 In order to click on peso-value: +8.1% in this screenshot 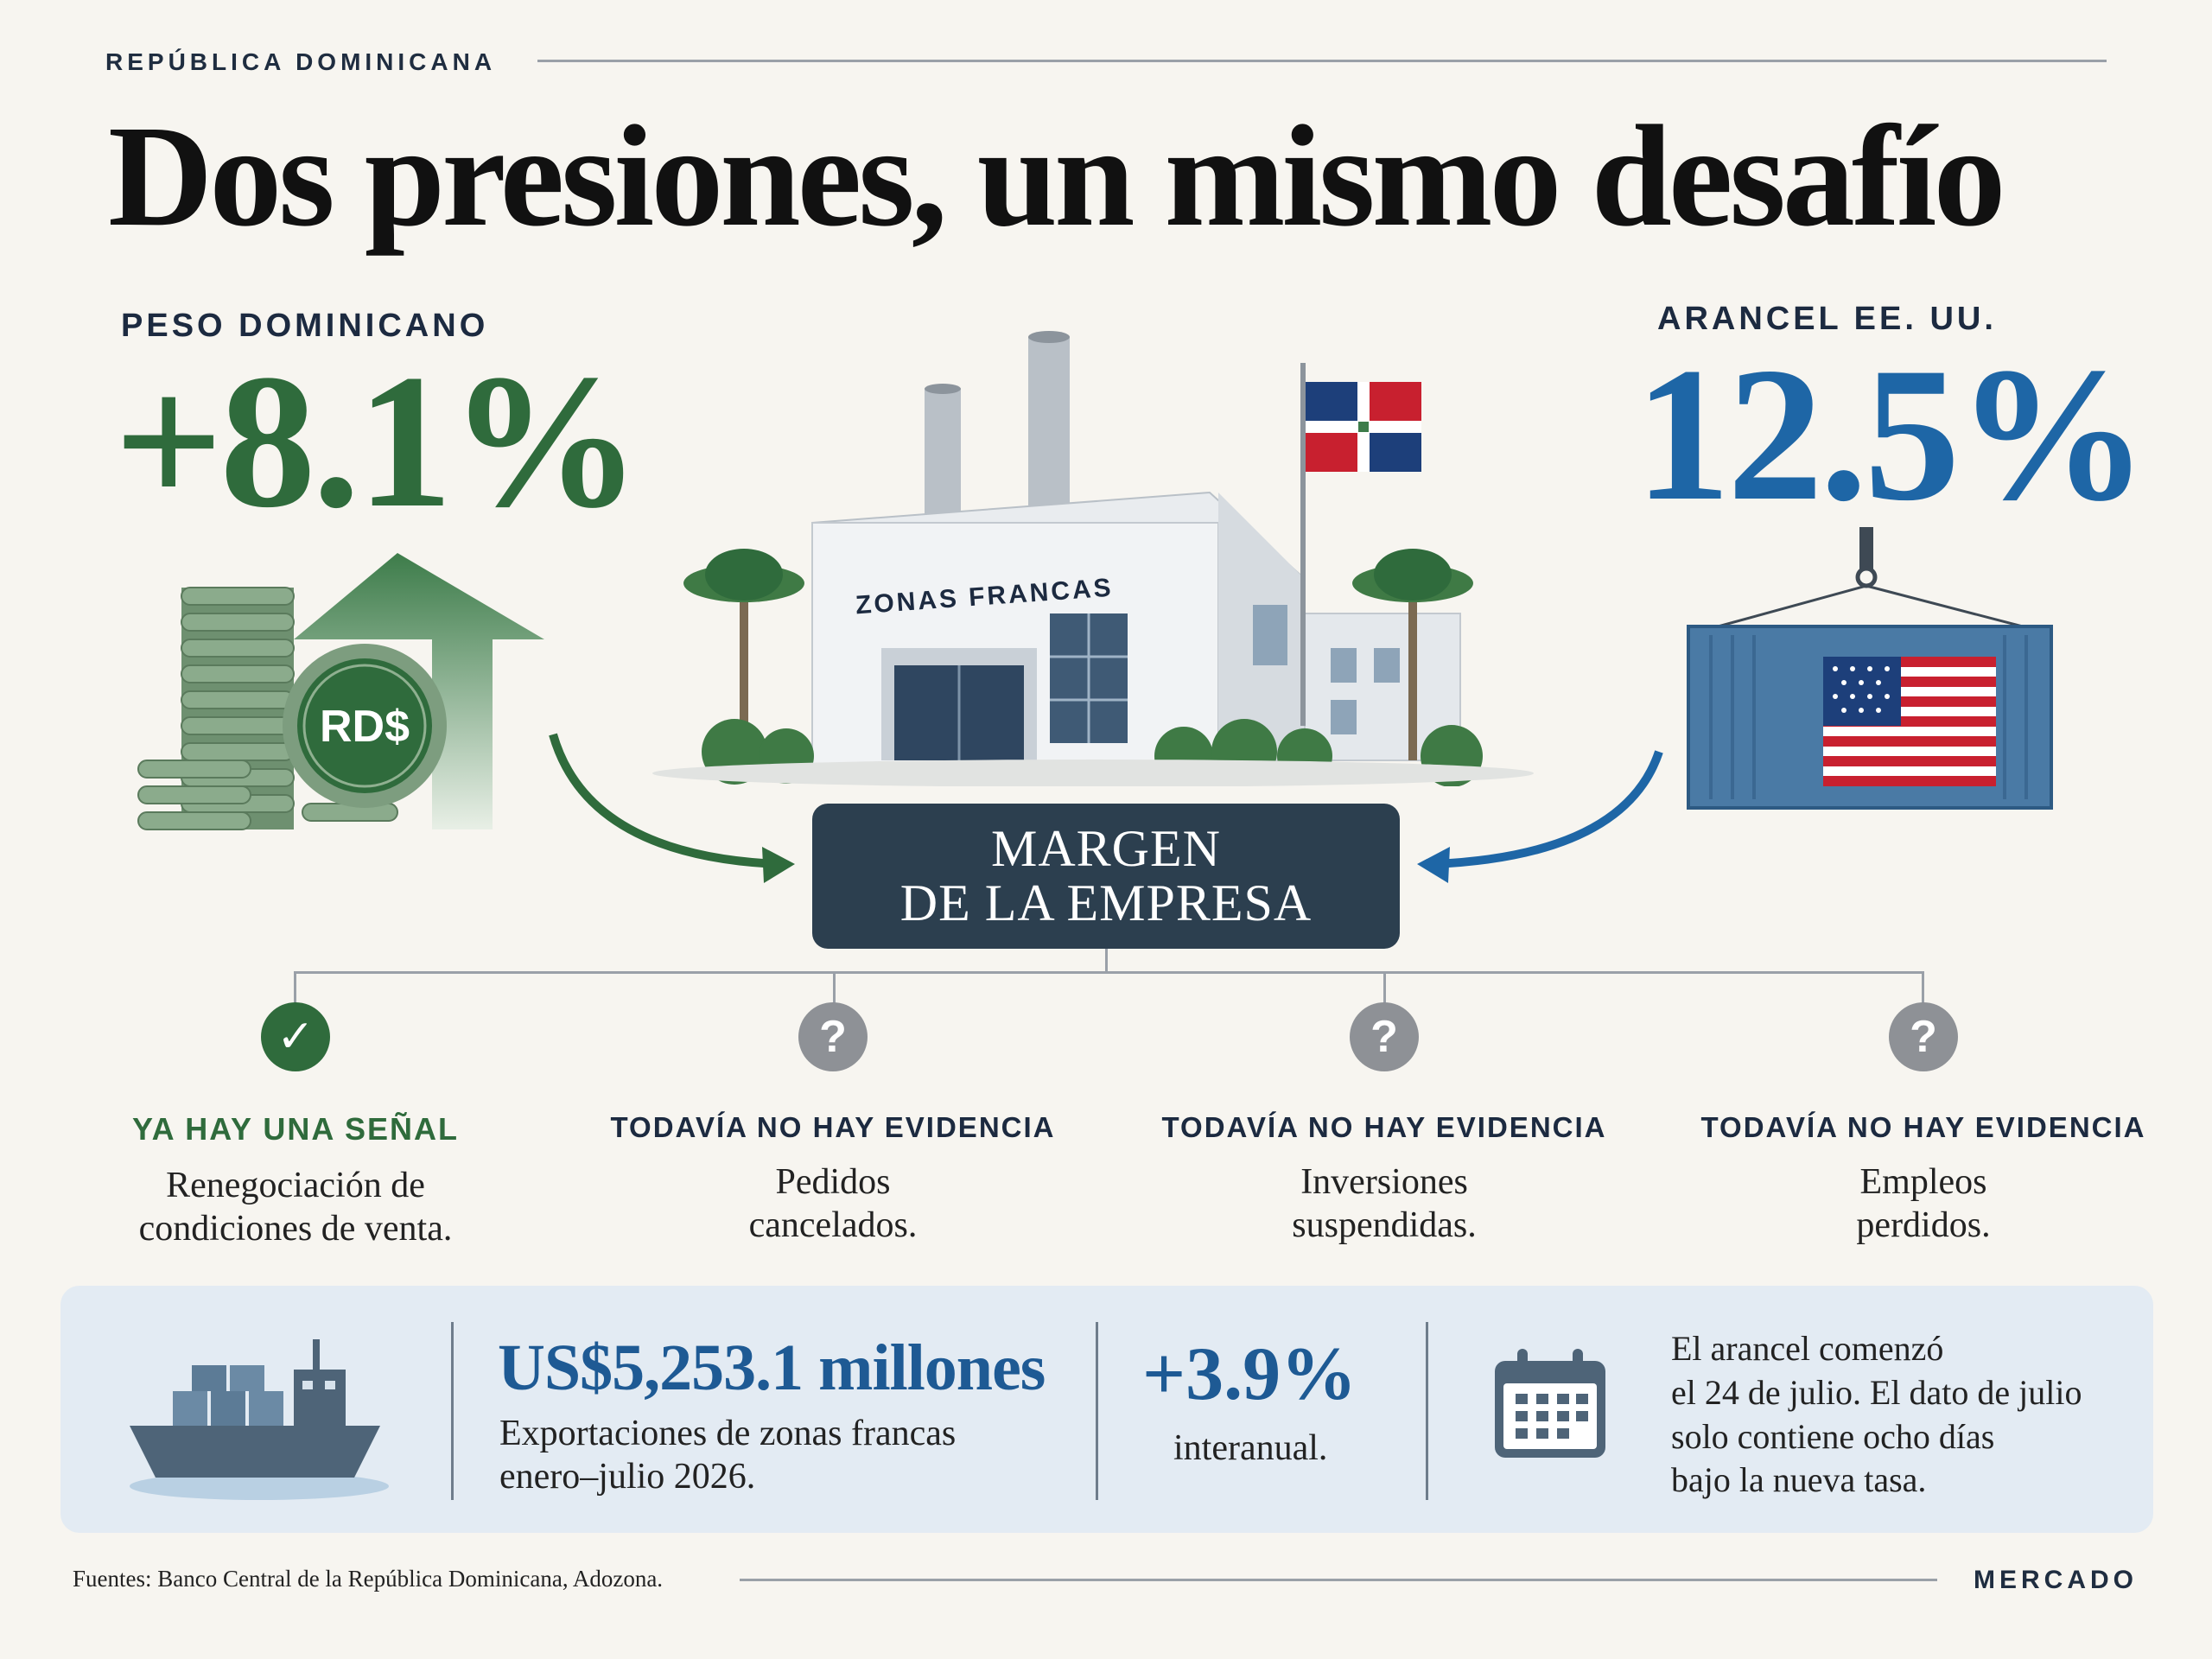, I will do `click(377, 441)`.